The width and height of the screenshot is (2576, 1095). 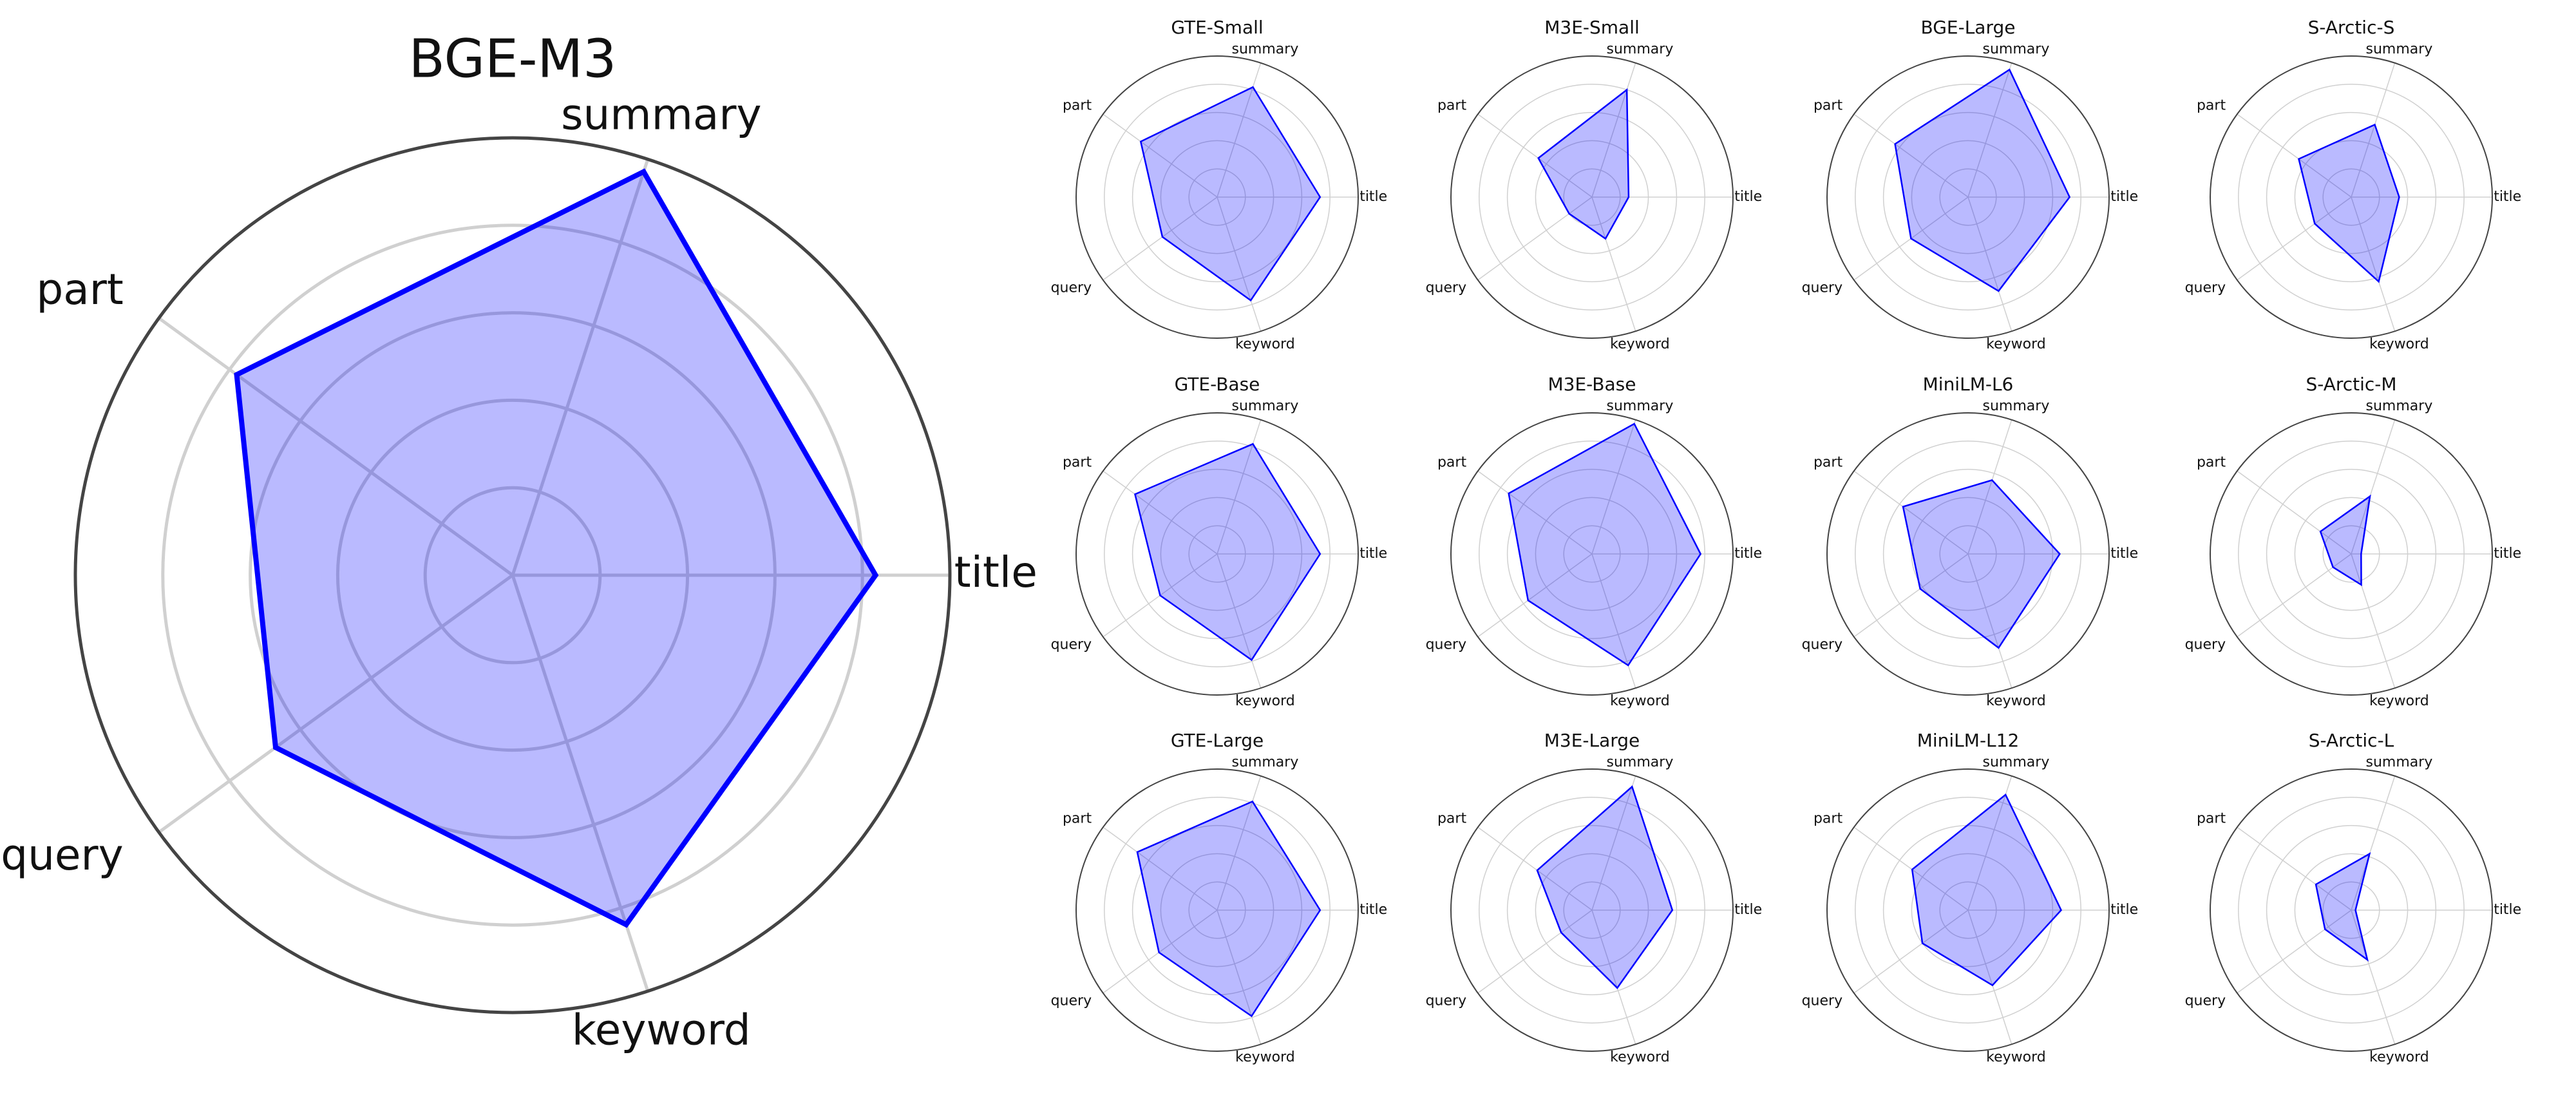 What do you see at coordinates (1592, 27) in the screenshot?
I see `chart-title: M3E-Small` at bounding box center [1592, 27].